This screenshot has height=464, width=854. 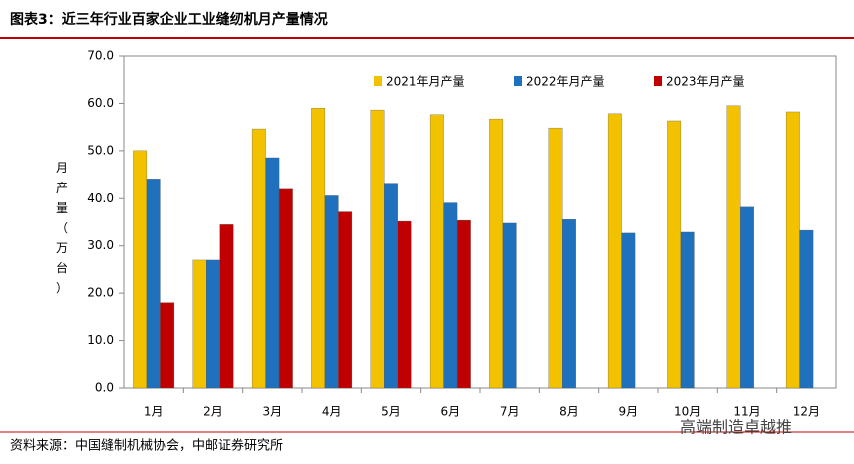 What do you see at coordinates (746, 412) in the screenshot?
I see `x-tick-label: 11月` at bounding box center [746, 412].